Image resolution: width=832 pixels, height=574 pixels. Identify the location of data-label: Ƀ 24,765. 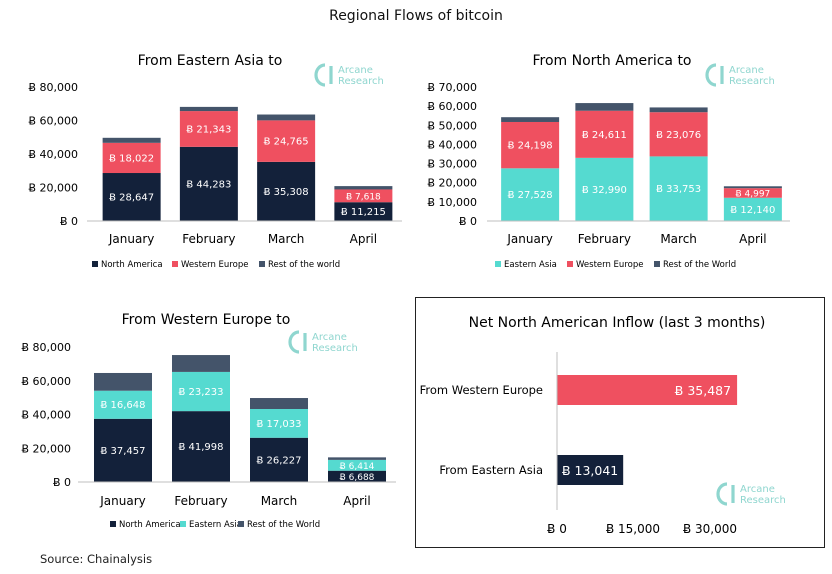
(286, 142).